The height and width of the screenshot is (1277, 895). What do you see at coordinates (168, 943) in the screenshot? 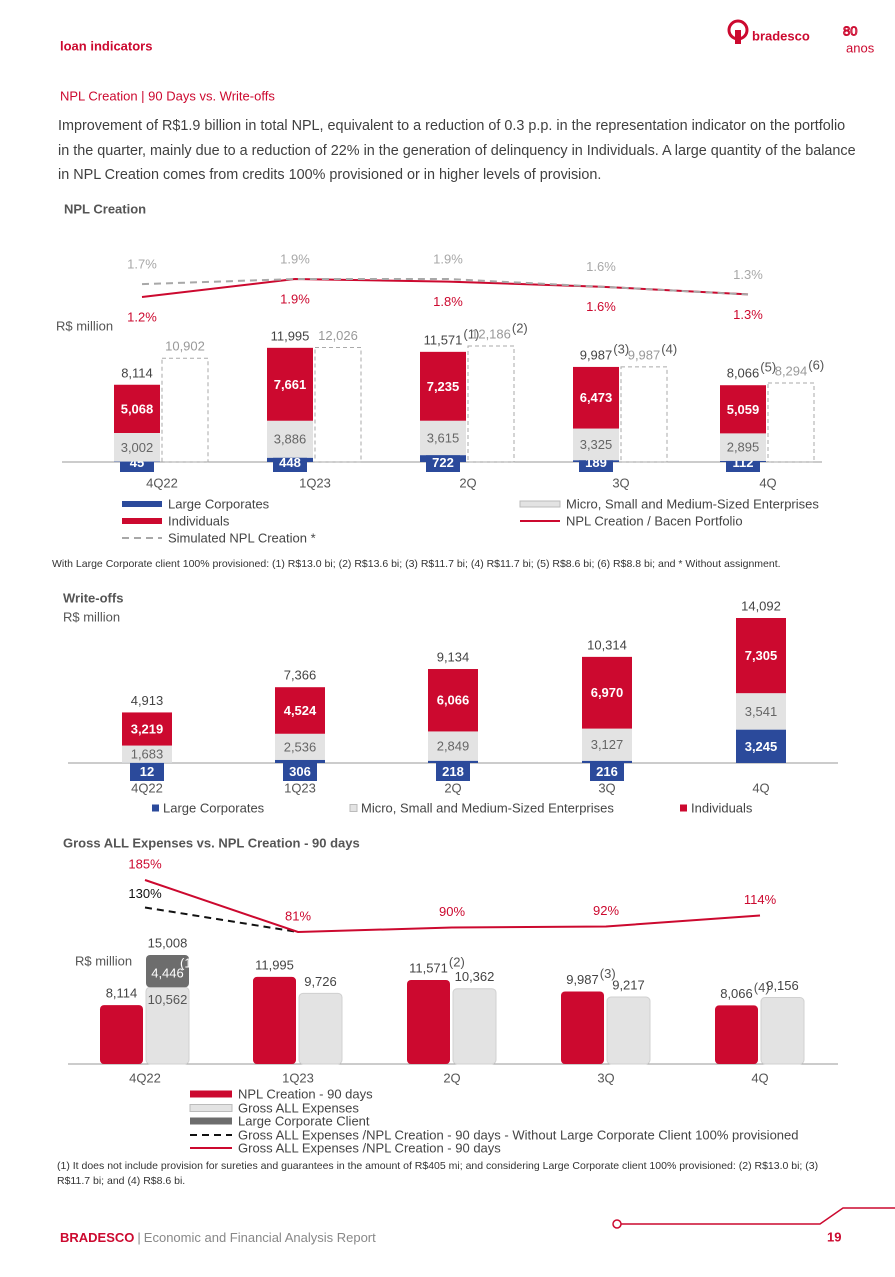
I see `value-label: 15,008` at bounding box center [168, 943].